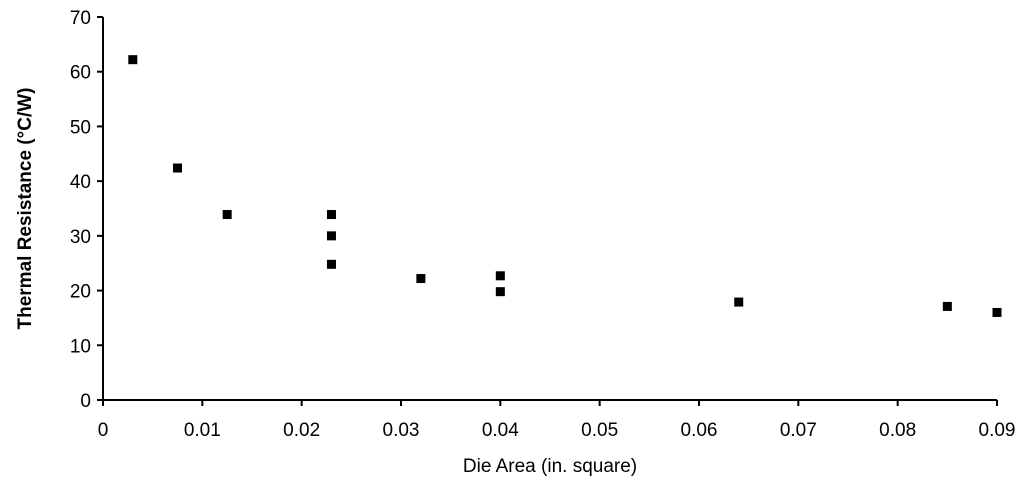 Image resolution: width=1026 pixels, height=491 pixels. What do you see at coordinates (699, 430) in the screenshot?
I see `x-tick-label: 0.06` at bounding box center [699, 430].